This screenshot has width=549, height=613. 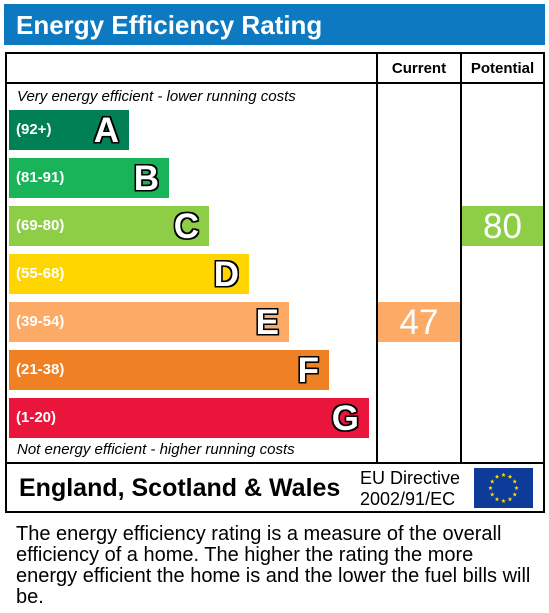 I want to click on eu-directive-line1: EU Directive, so click(x=410, y=478).